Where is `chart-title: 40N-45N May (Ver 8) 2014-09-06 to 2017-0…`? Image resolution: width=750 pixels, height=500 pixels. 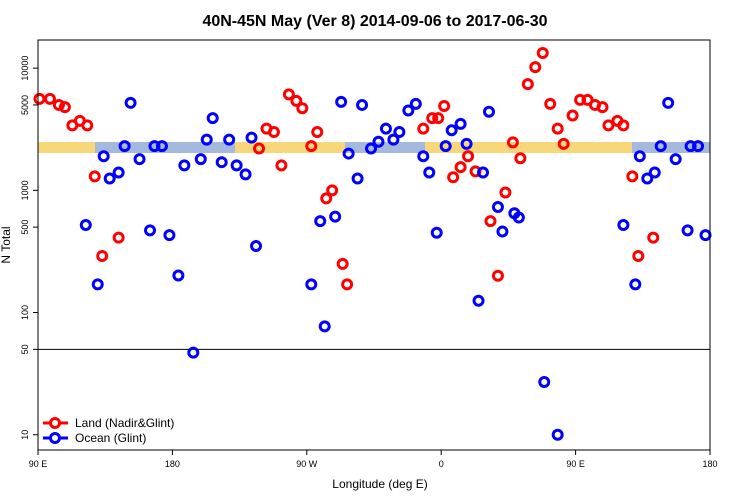
chart-title: 40N-45N May (Ver 8) 2014-09-06 to 2017-0… is located at coordinates (374, 21).